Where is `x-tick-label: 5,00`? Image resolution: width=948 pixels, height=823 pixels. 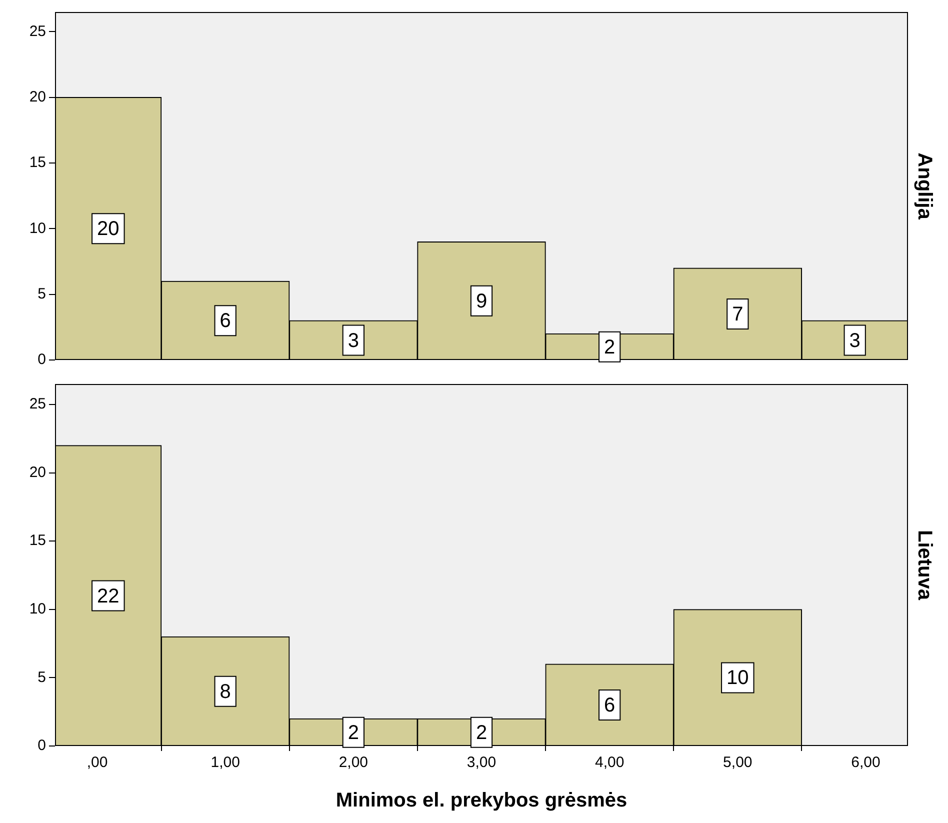 x-tick-label: 5,00 is located at coordinates (737, 763).